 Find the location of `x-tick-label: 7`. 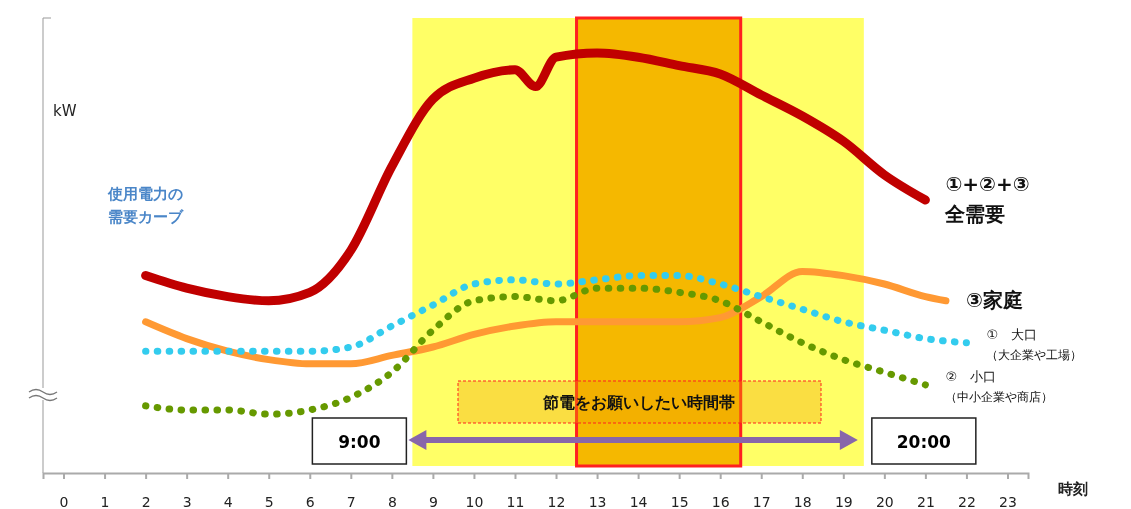

x-tick-label: 7 is located at coordinates (351, 501).